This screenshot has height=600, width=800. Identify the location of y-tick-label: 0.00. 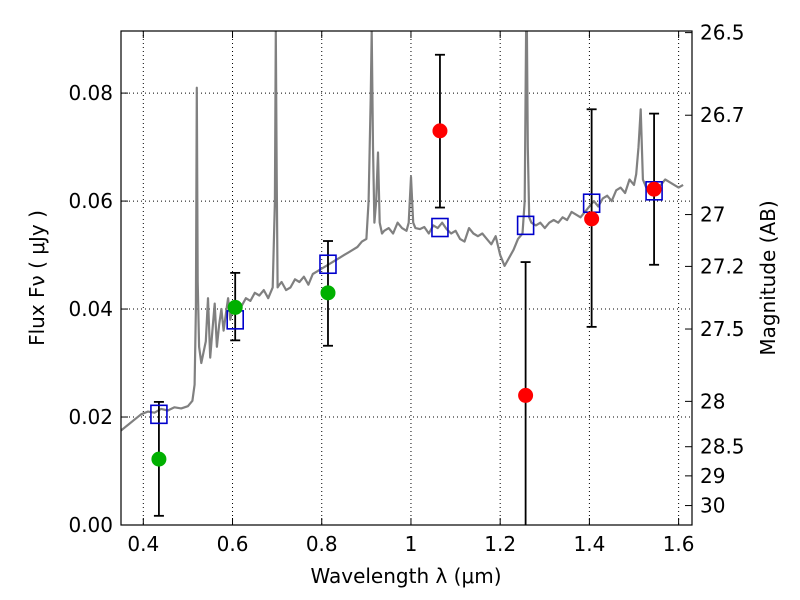
(90, 525).